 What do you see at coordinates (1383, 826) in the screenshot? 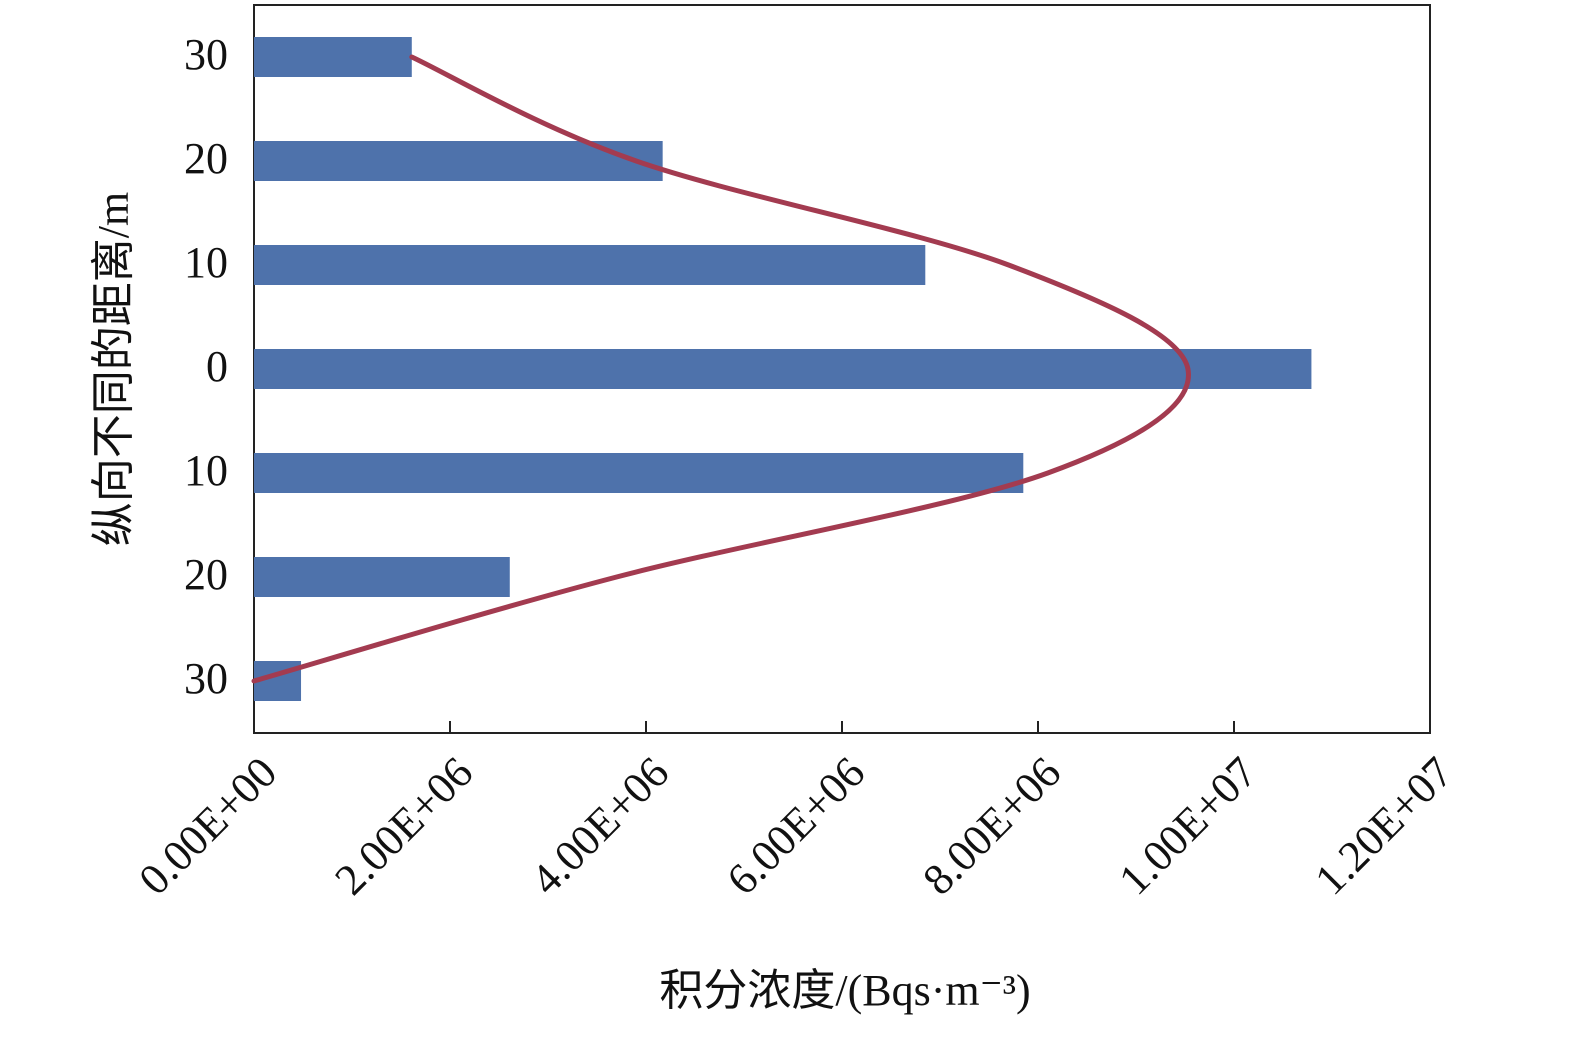
I see `x-tick-label: 1.20E+07` at bounding box center [1383, 826].